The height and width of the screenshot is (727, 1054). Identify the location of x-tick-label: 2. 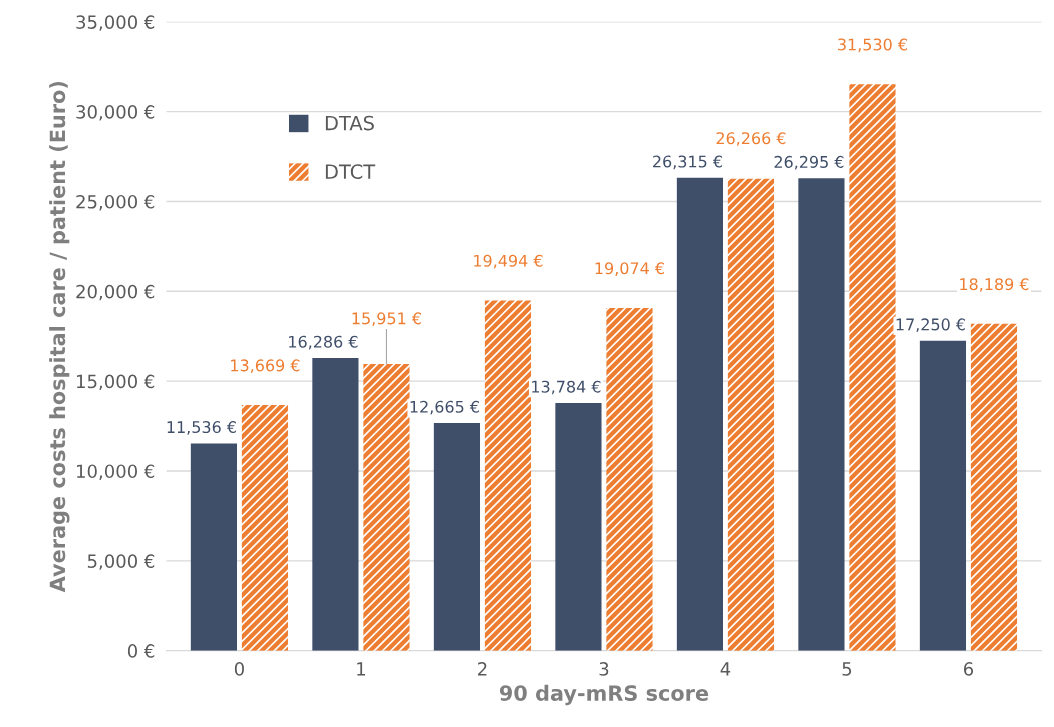
(482, 669).